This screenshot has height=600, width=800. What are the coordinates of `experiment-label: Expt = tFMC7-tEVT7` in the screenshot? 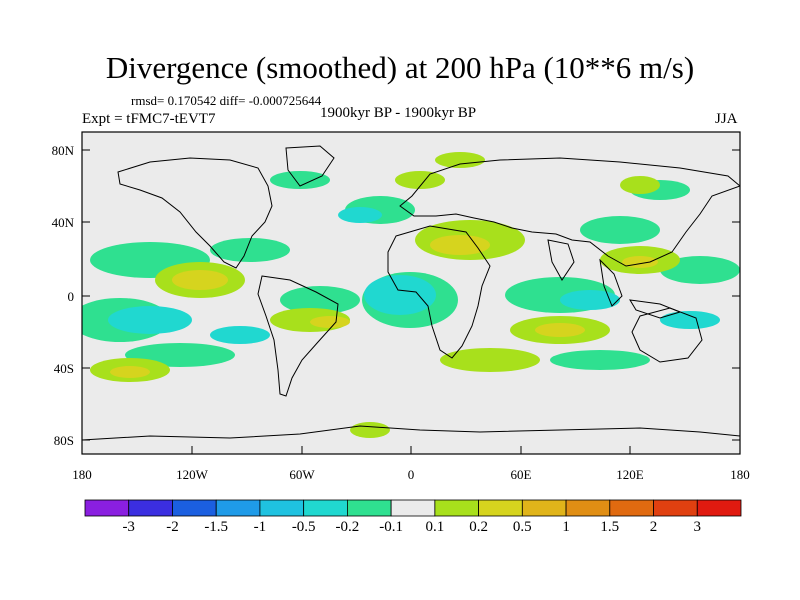 It's located at (149, 119).